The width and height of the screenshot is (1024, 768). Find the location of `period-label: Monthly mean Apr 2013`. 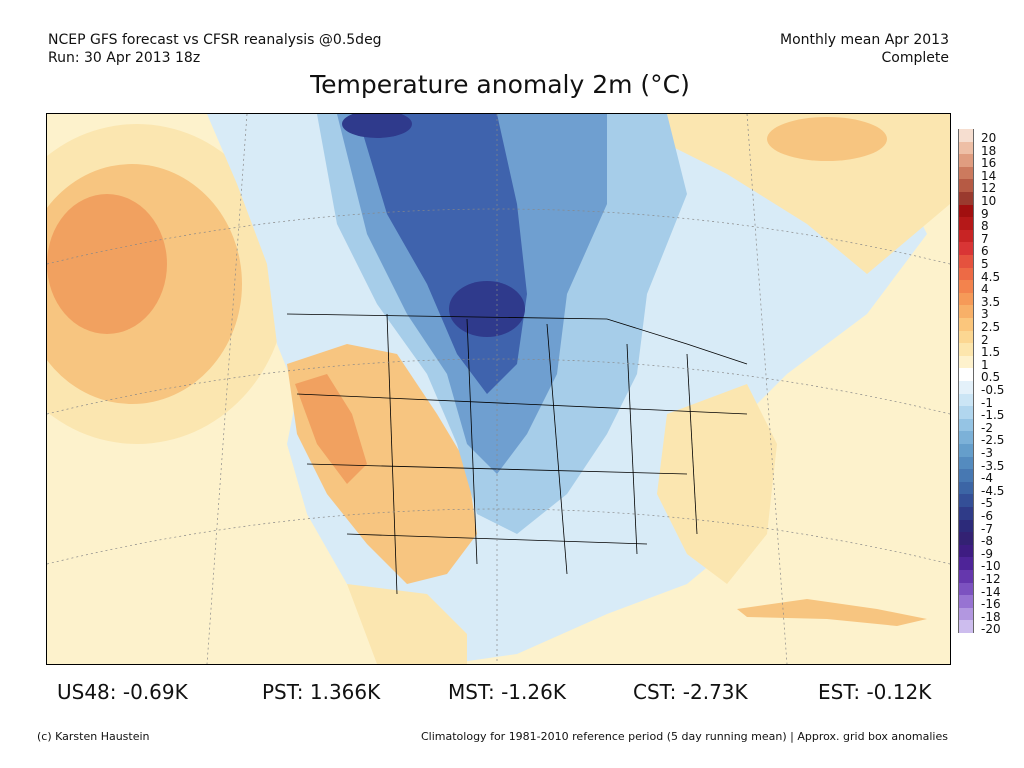

period-label: Monthly mean Apr 2013 is located at coordinates (864, 40).